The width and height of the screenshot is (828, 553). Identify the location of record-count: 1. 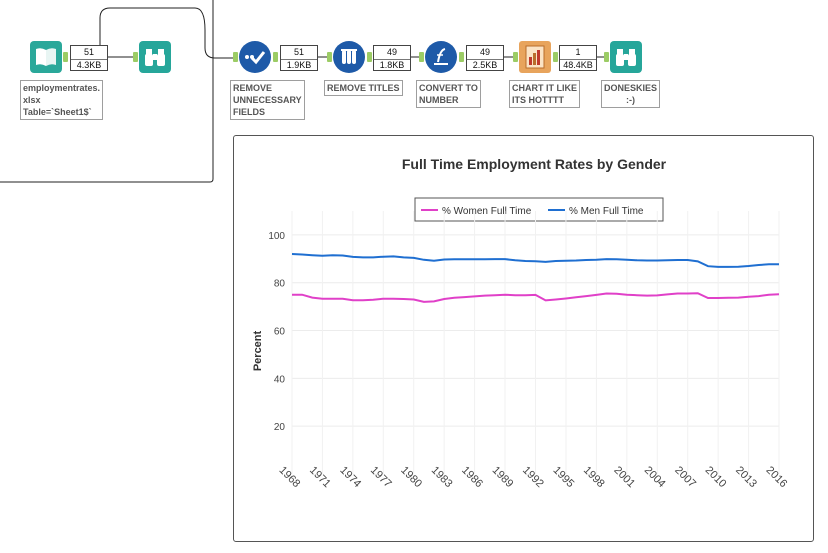
(578, 52).